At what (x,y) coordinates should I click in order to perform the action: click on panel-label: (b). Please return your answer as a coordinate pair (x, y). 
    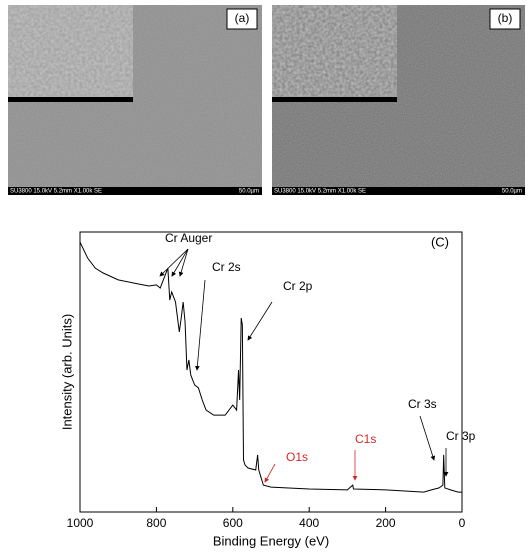
    Looking at the image, I should click on (505, 18).